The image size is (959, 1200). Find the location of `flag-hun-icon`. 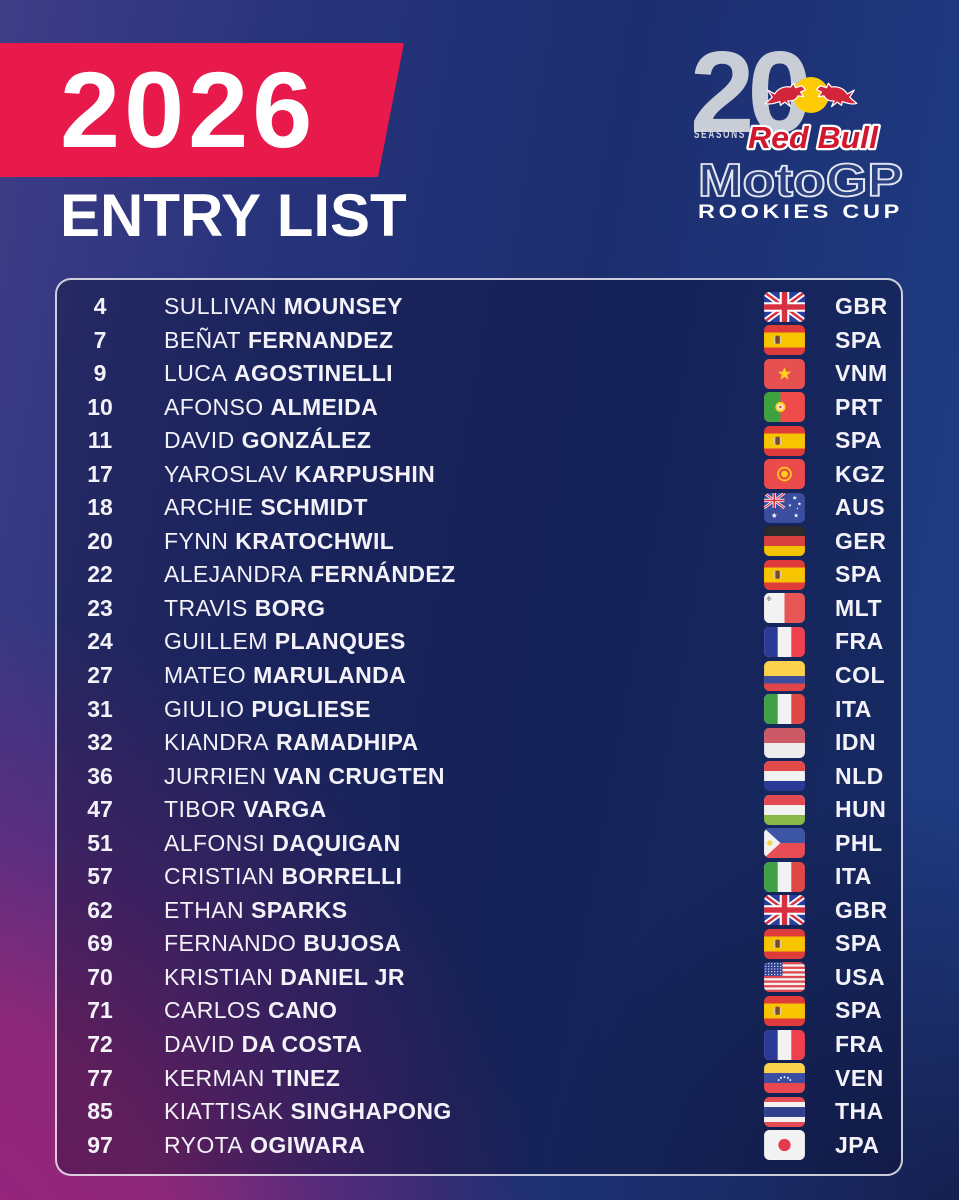

flag-hun-icon is located at coordinates (784, 809).